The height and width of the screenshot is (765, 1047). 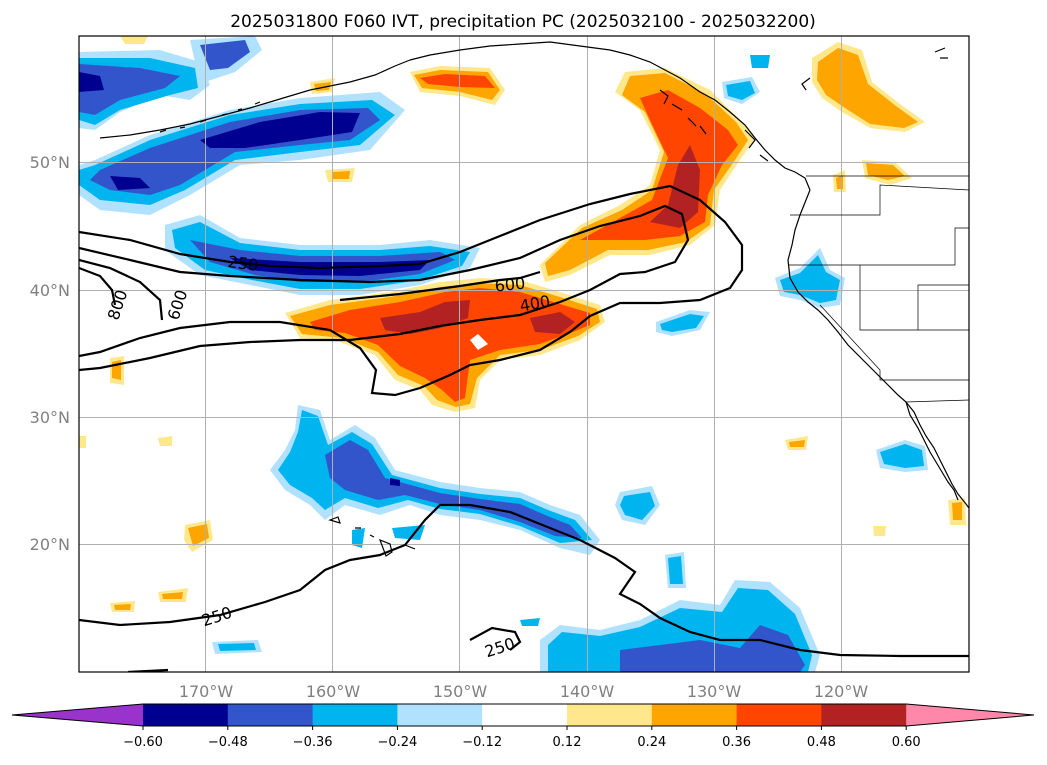 What do you see at coordinates (460, 691) in the screenshot?
I see `lon-label: 150°W` at bounding box center [460, 691].